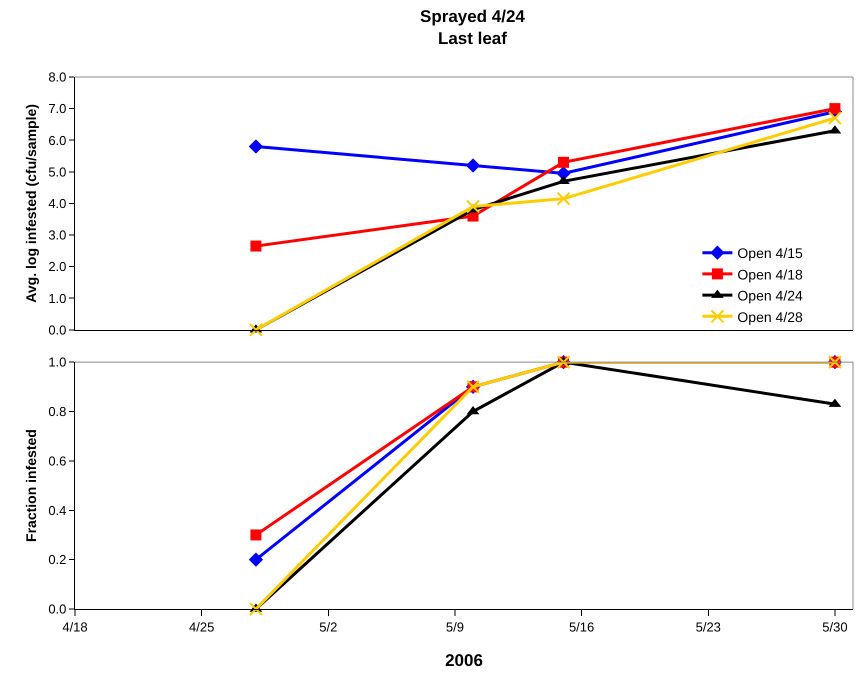  Describe the element at coordinates (464, 660) in the screenshot. I see `x-axis-title: 2006` at that location.